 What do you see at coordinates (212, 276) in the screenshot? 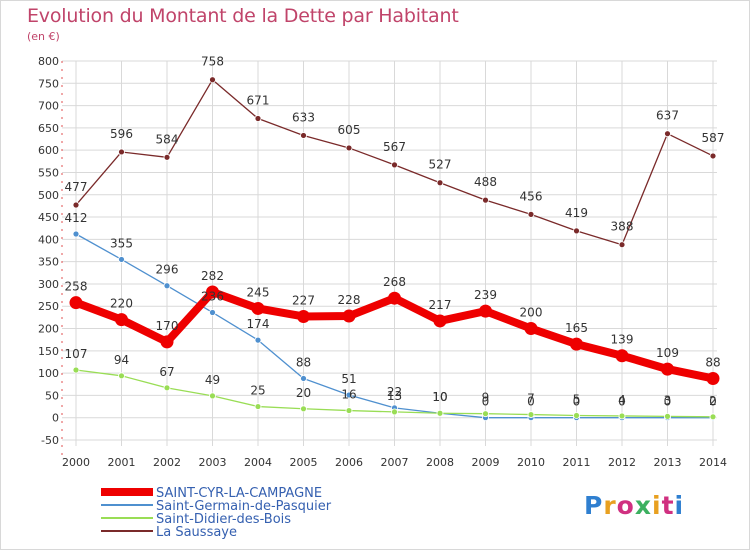
I see `data-label: 282` at bounding box center [212, 276].